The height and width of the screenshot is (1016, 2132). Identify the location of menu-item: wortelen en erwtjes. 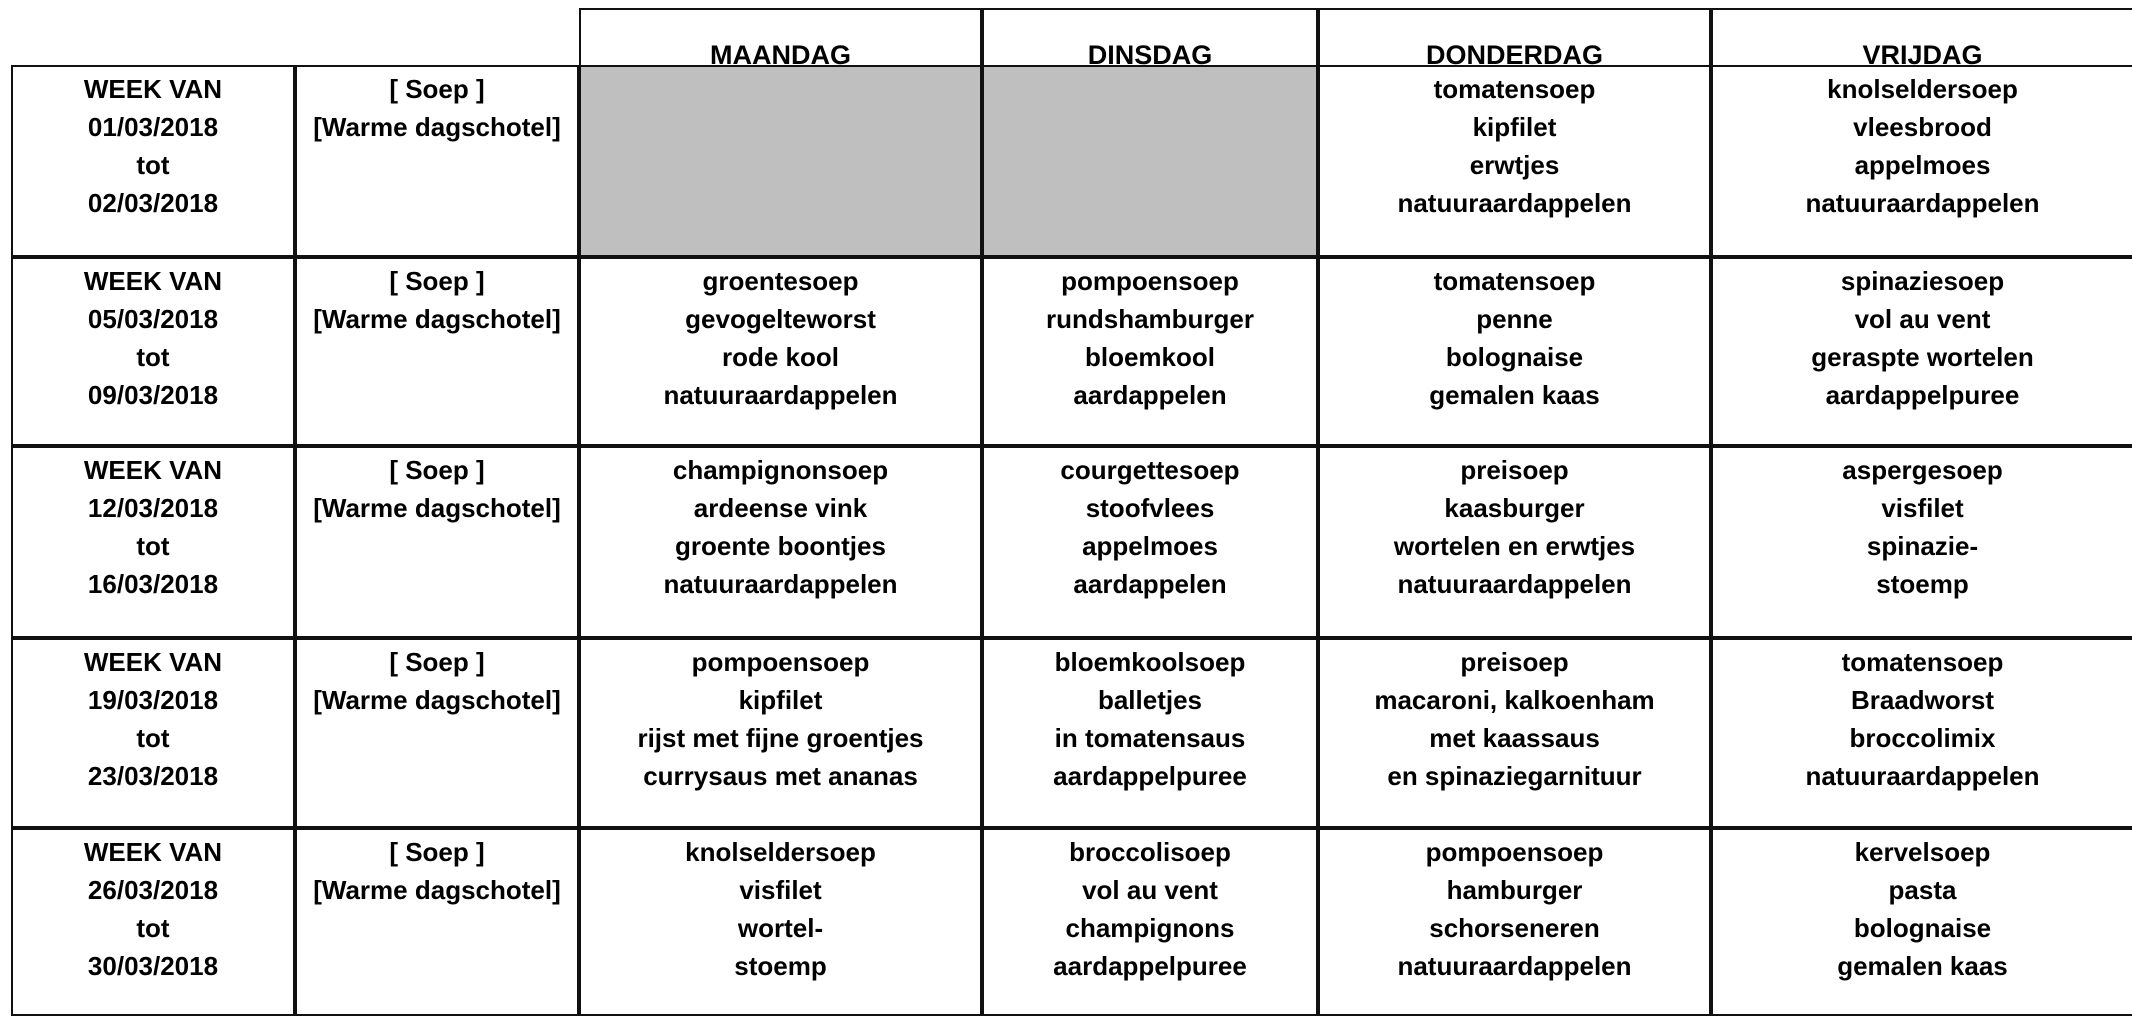
(1514, 546).